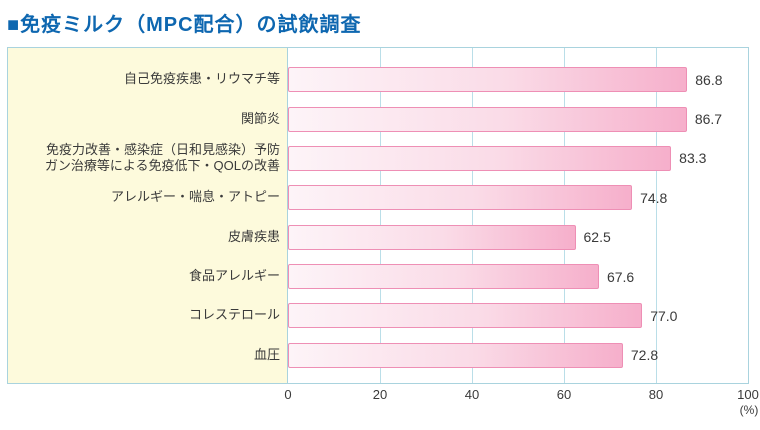 This screenshot has height=430, width=760. I want to click on x-axis: 0 20 40 60 80 100, so click(380, 395).